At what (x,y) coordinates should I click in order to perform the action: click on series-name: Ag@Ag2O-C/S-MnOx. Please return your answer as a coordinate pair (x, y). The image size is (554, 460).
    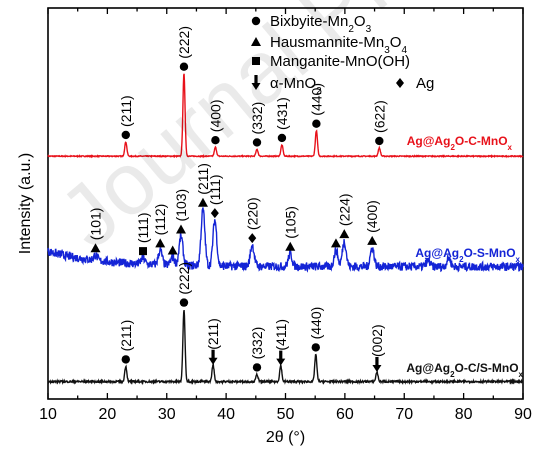
    Looking at the image, I should click on (464, 370).